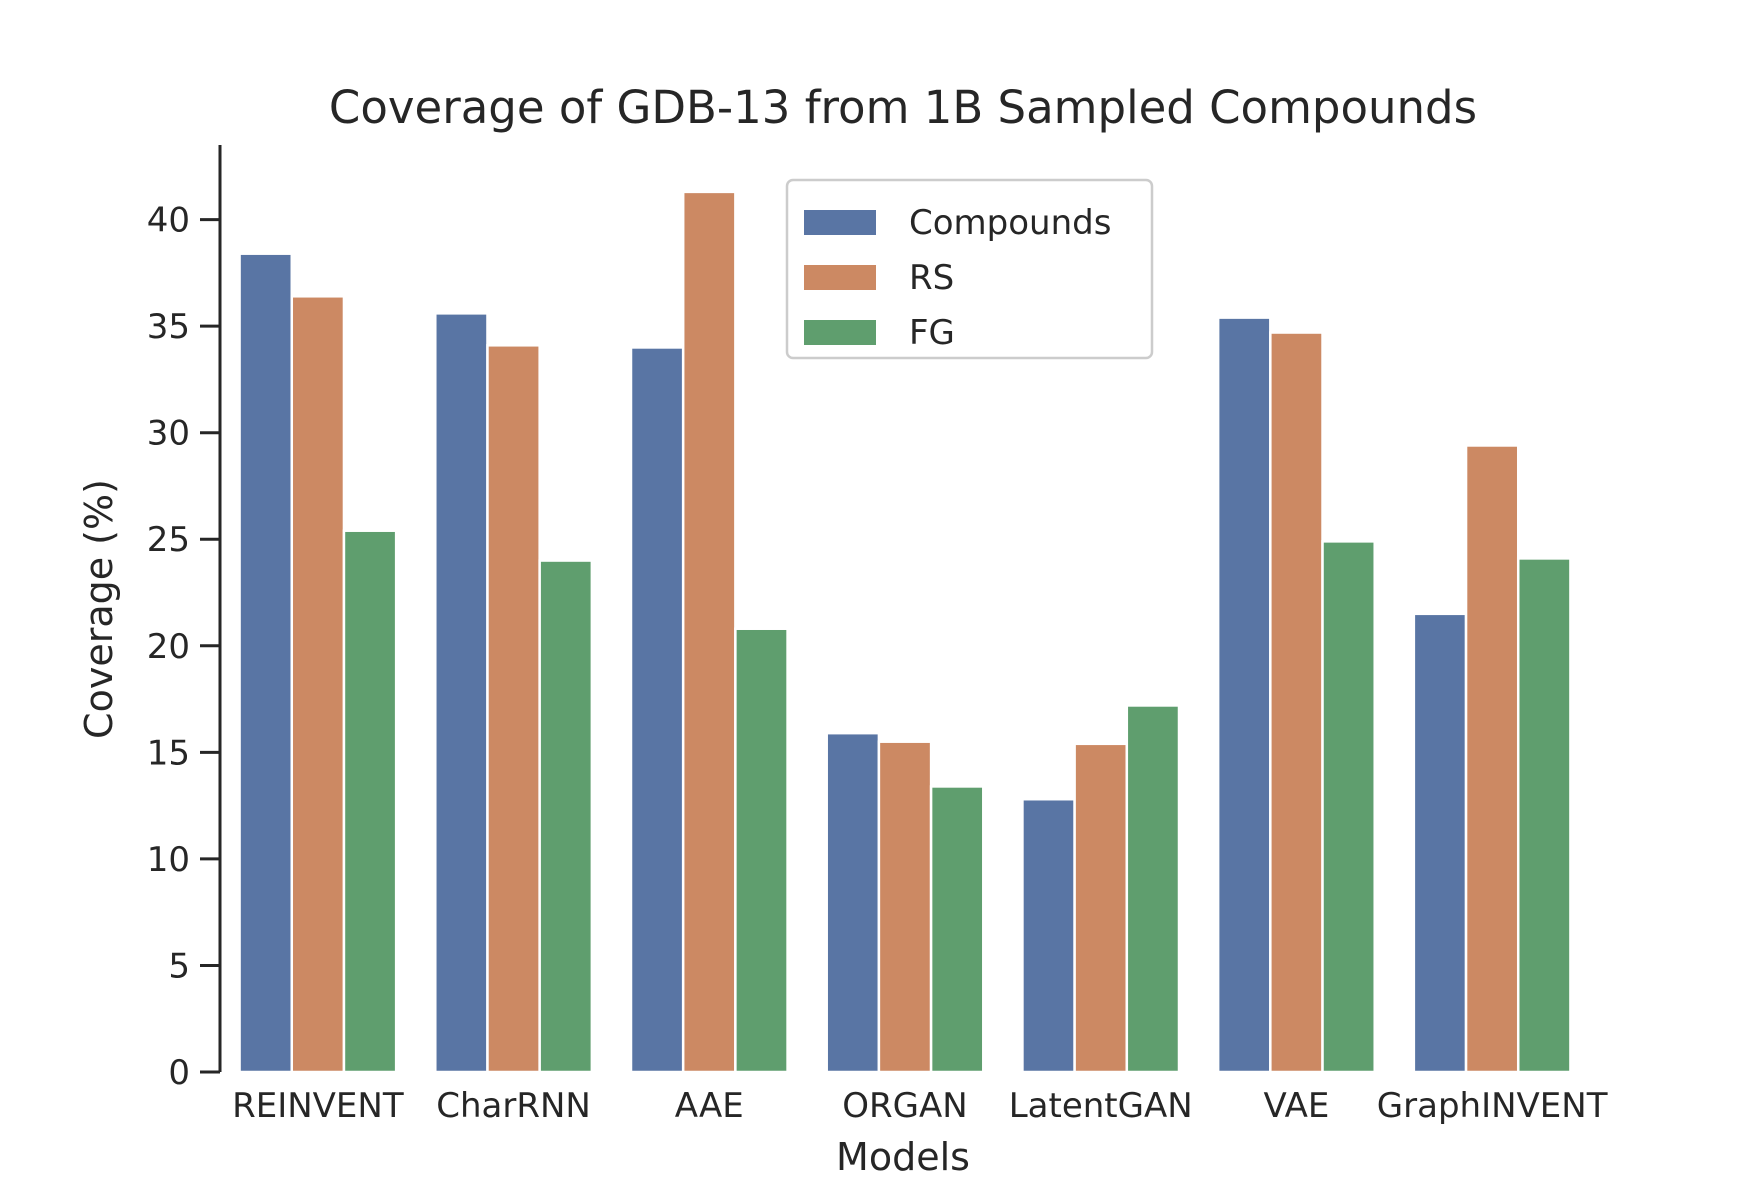  What do you see at coordinates (168, 753) in the screenshot?
I see `y-tick-label: 15` at bounding box center [168, 753].